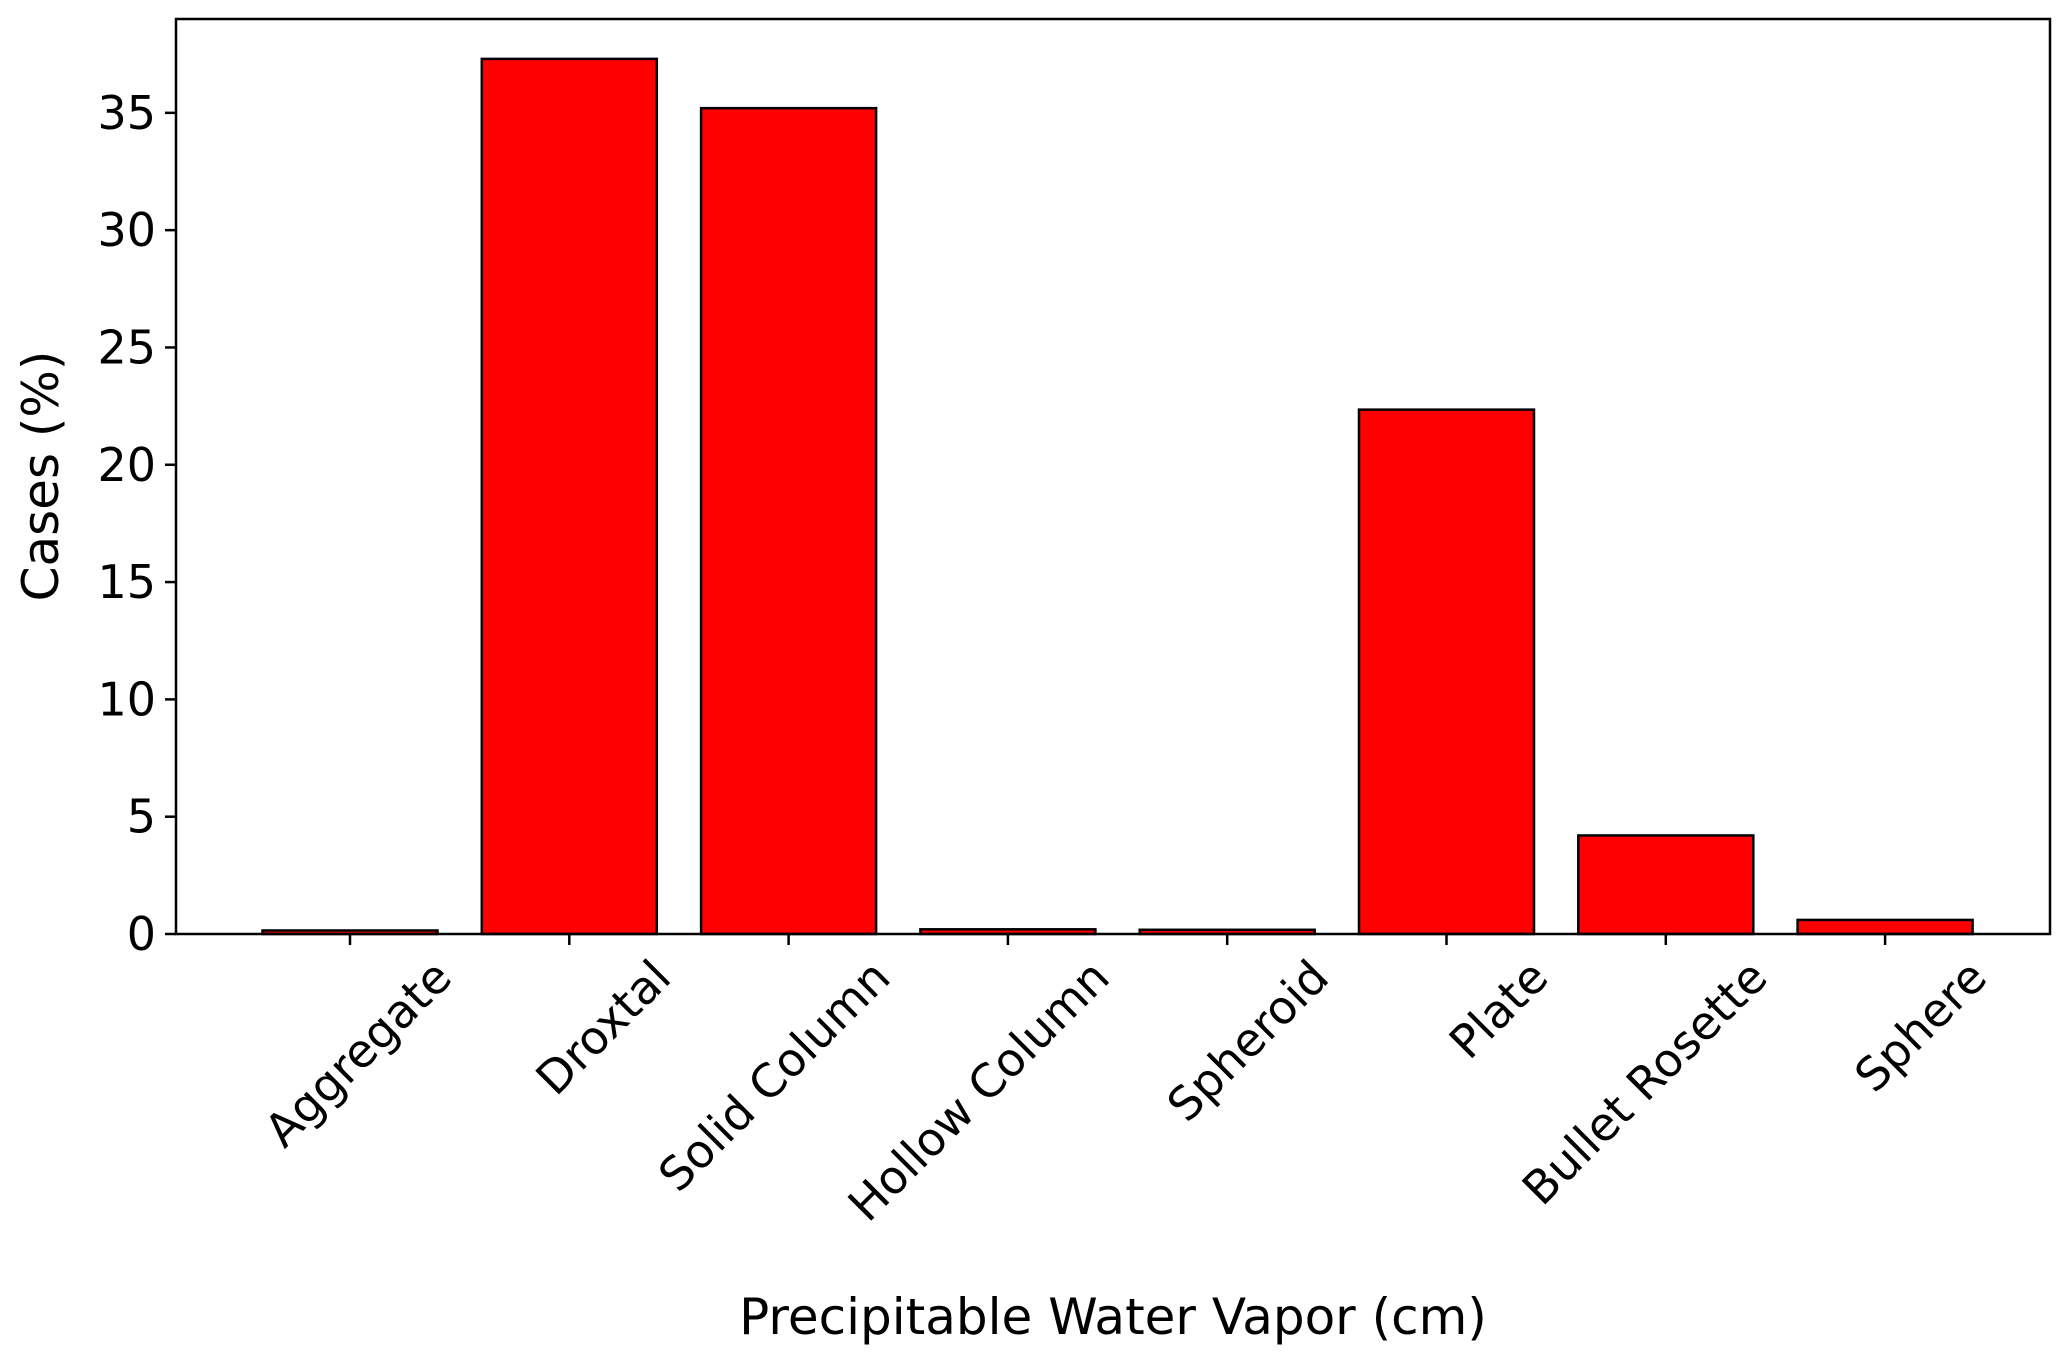 The width and height of the screenshot is (2067, 1360). Describe the element at coordinates (126, 699) in the screenshot. I see `y-tick-label-10: 10` at that location.